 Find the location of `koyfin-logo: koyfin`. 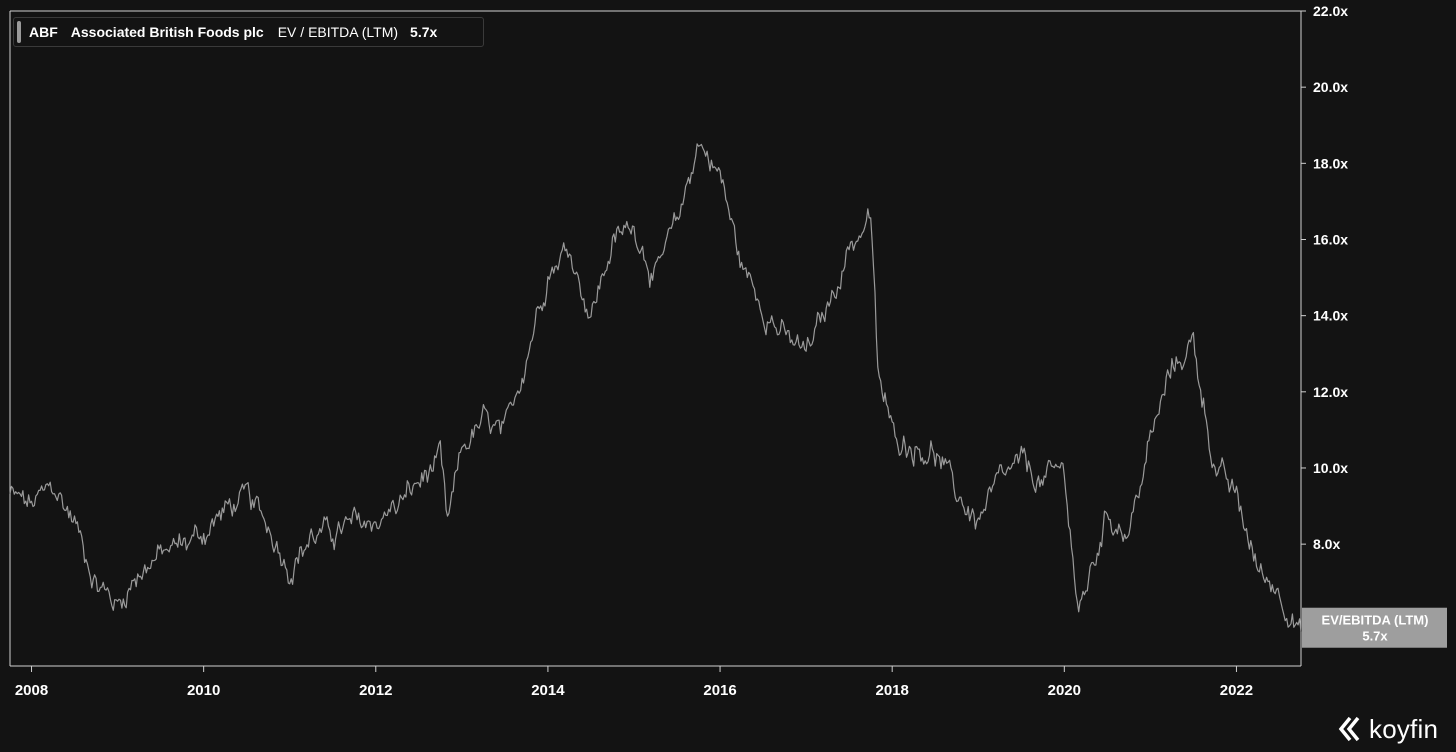

koyfin-logo: koyfin is located at coordinates (1388, 729).